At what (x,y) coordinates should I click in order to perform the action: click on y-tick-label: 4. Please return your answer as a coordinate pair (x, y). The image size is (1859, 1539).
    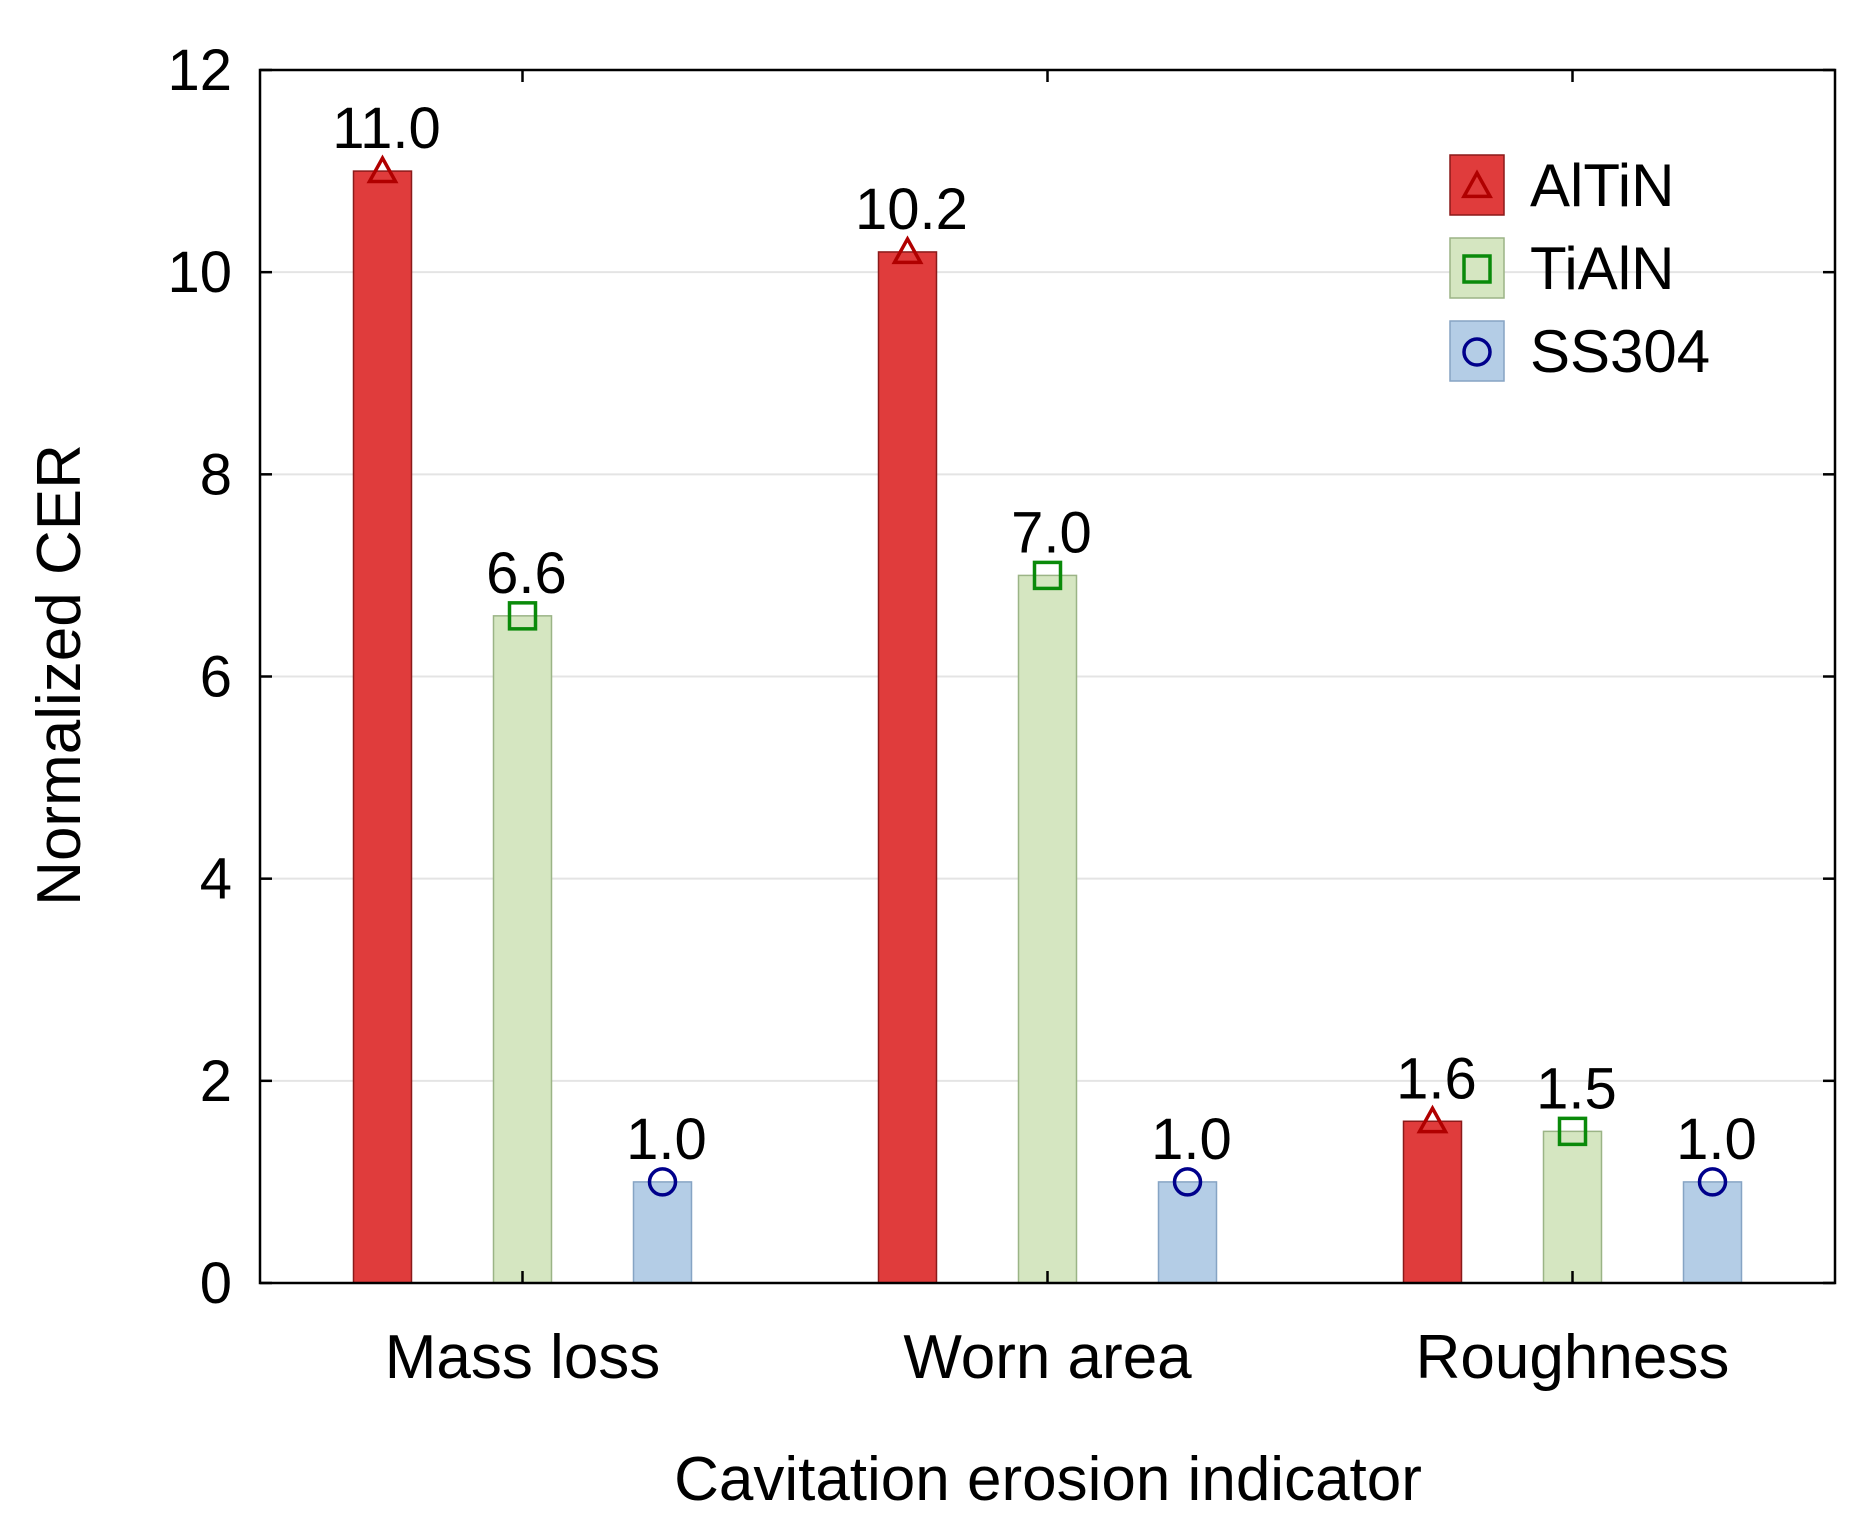
    Looking at the image, I should click on (216, 879).